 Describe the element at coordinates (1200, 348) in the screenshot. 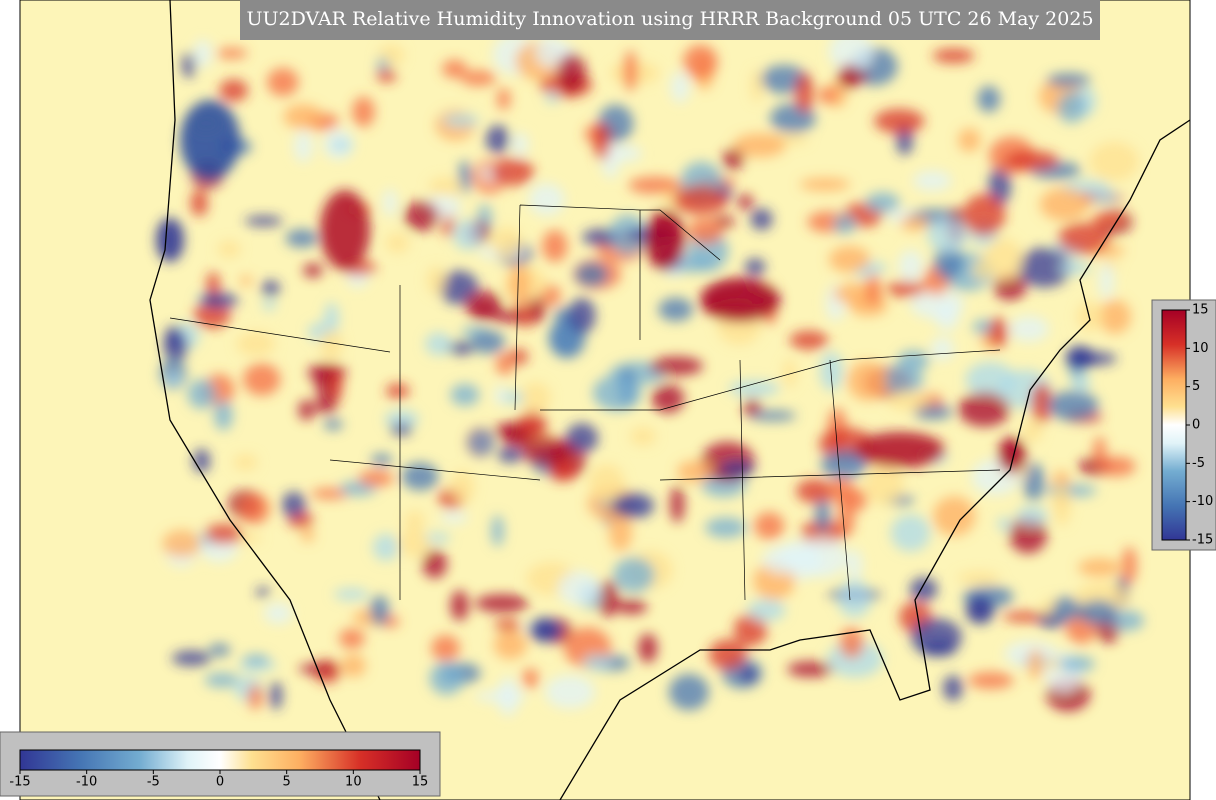

I see `colorbar-tick-label: 10` at that location.